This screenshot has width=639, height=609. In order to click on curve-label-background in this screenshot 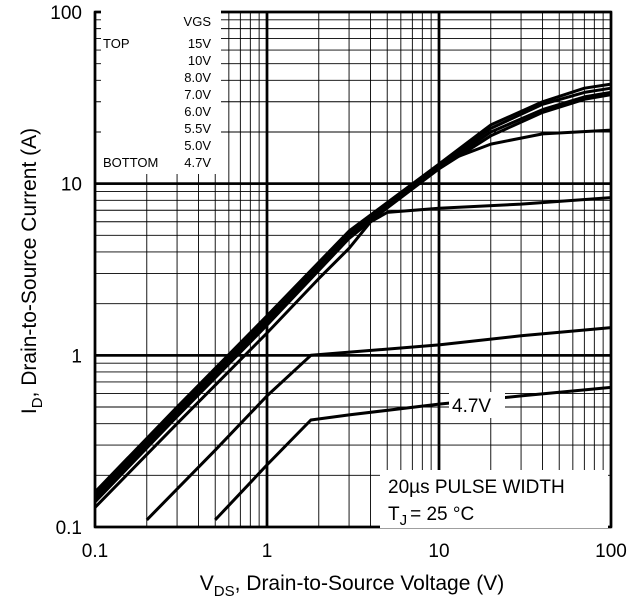, I will do `click(477, 405)`.